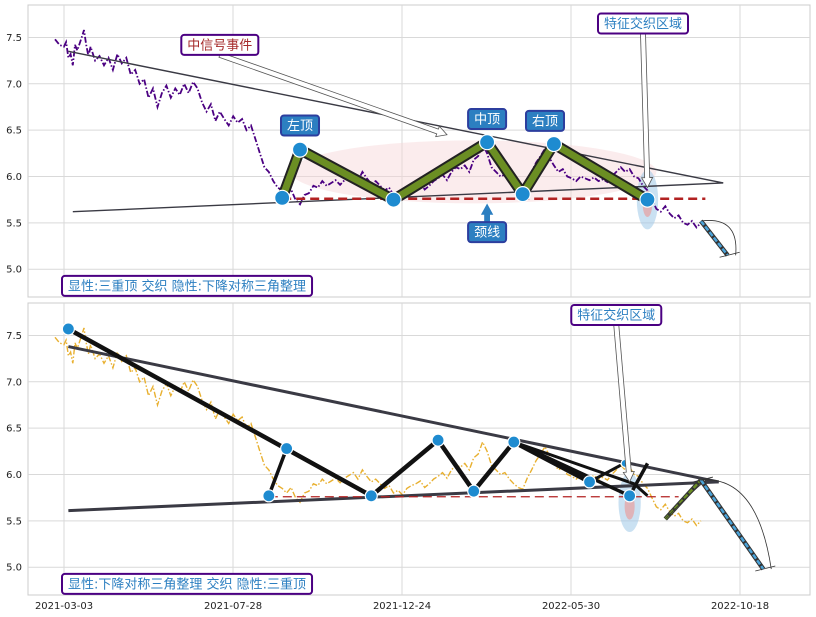  I want to click on x-tick-label: 2021-07-28, so click(233, 606).